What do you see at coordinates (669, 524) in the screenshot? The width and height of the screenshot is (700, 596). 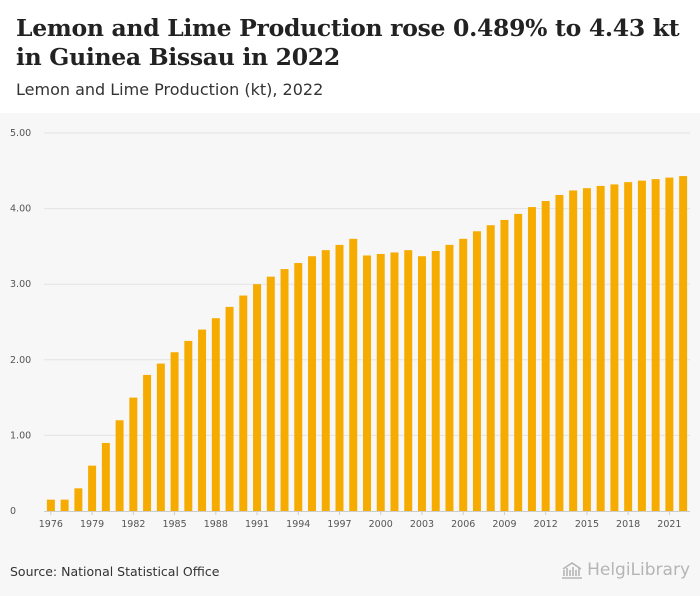 I see `x-tick-label: 2021` at bounding box center [669, 524].